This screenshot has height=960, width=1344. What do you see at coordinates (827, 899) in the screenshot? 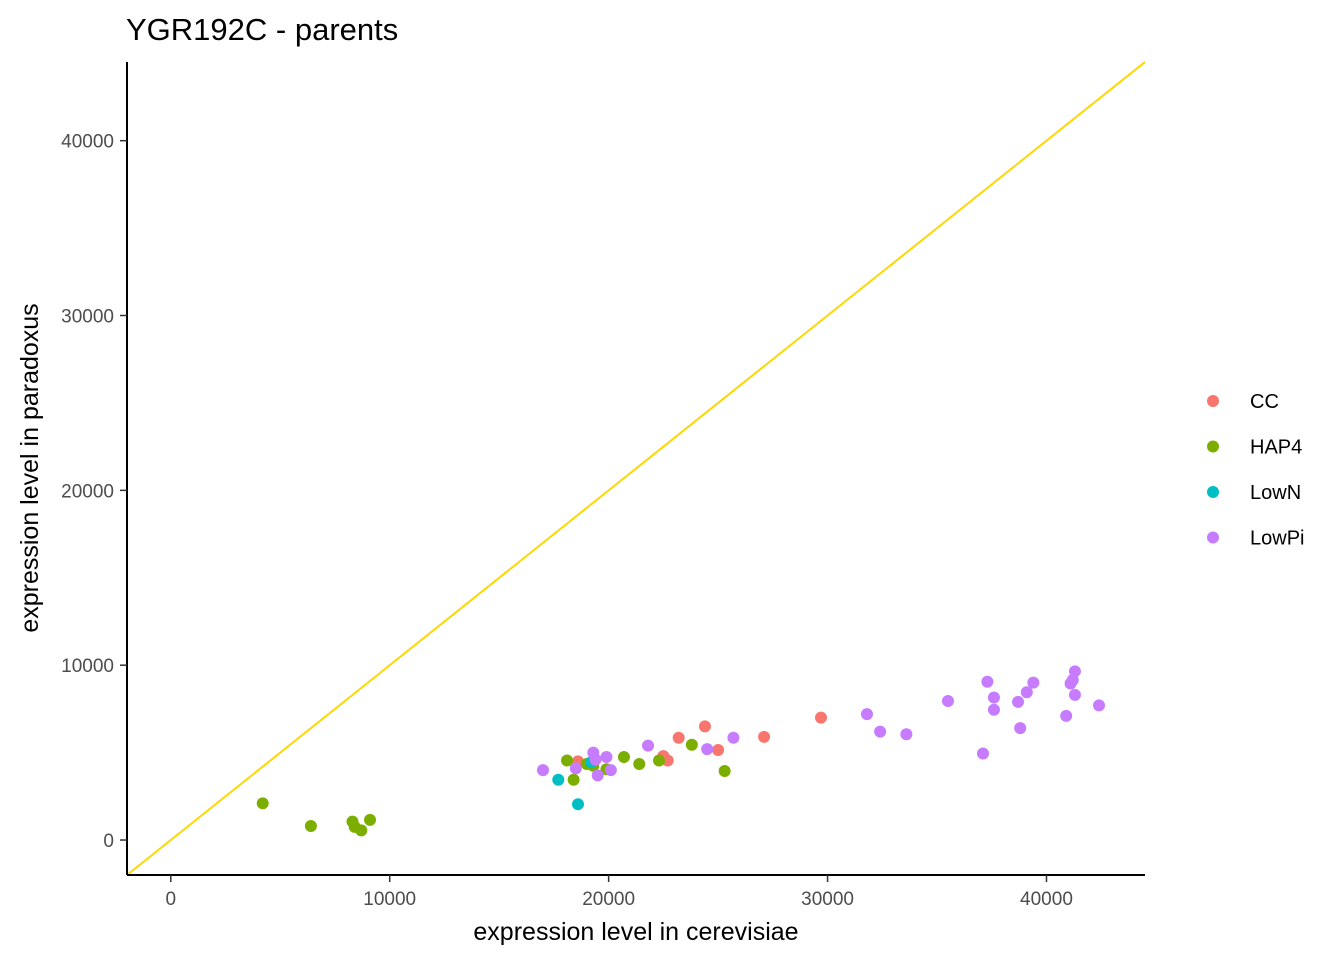
I see `x-tick-label: 30000` at bounding box center [827, 899].